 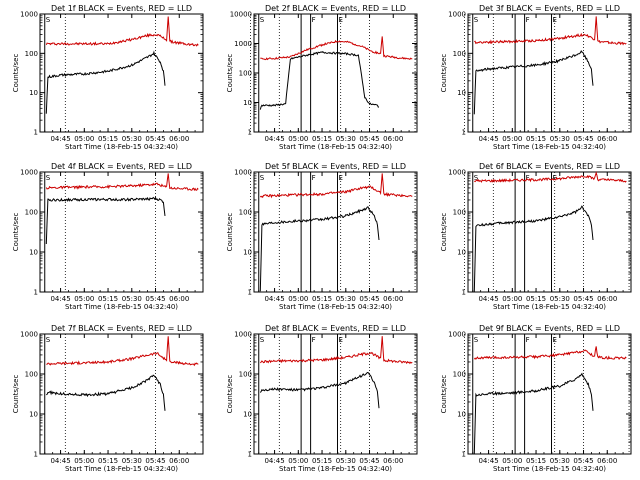 I want to click on panel-title: Det 6f BLACK = Events, RED = LLD, so click(x=549, y=166).